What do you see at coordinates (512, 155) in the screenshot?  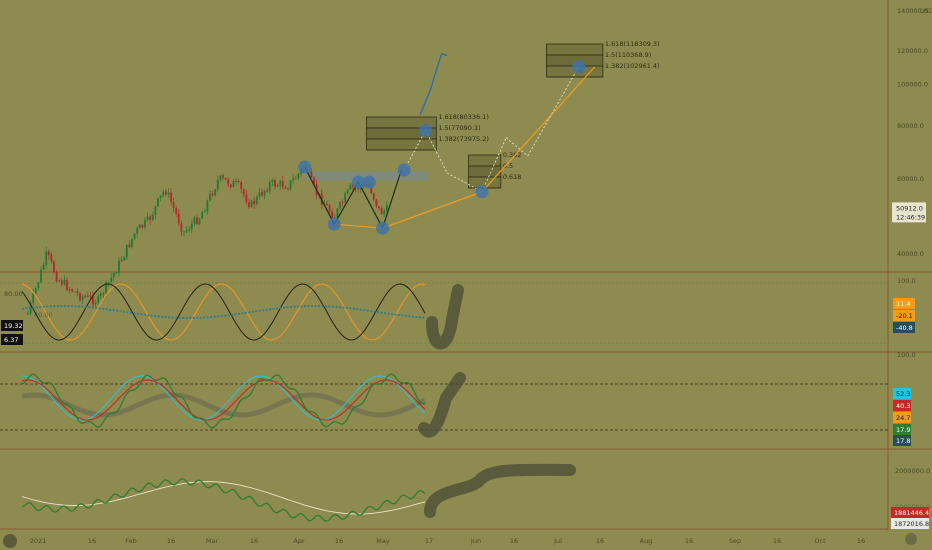 I see `fib-level-label: 0.382` at bounding box center [512, 155].